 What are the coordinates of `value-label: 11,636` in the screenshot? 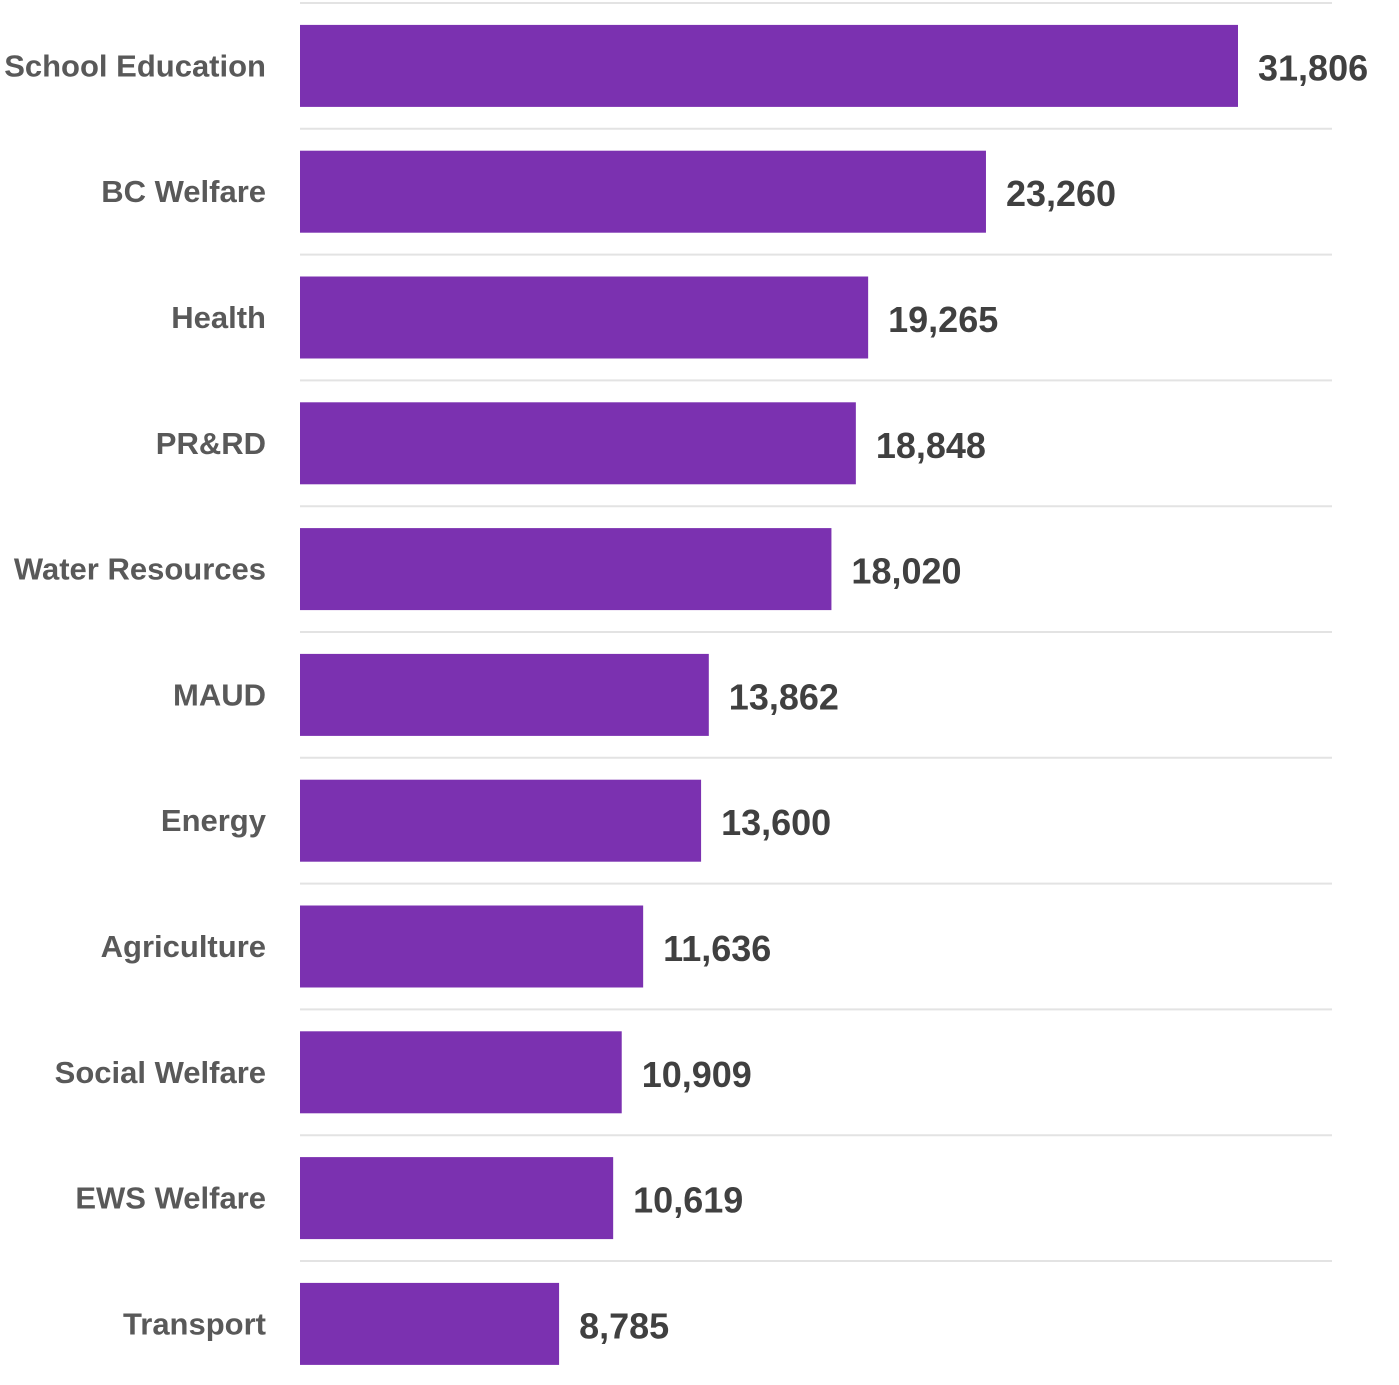 It's located at (717, 948).